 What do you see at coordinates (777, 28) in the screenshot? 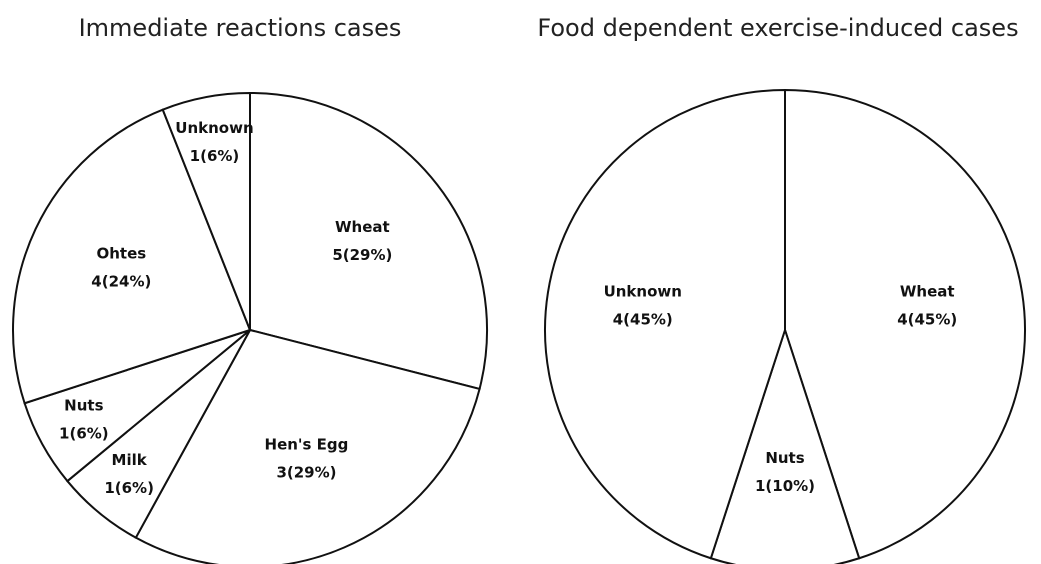
I see `chart-title: Food dependent exercise-induced cases` at bounding box center [777, 28].